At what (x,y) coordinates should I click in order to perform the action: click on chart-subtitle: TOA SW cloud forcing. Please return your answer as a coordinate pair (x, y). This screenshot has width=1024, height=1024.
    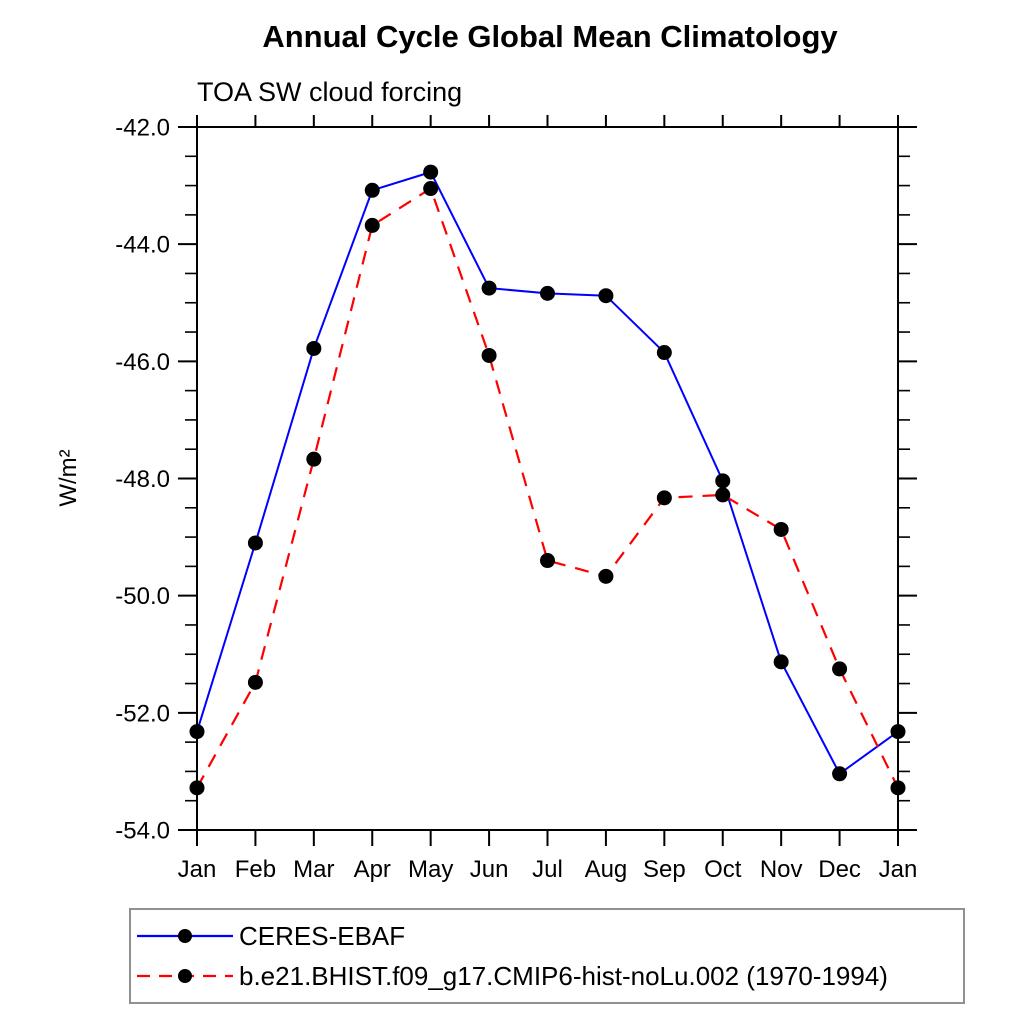
    Looking at the image, I should click on (329, 92).